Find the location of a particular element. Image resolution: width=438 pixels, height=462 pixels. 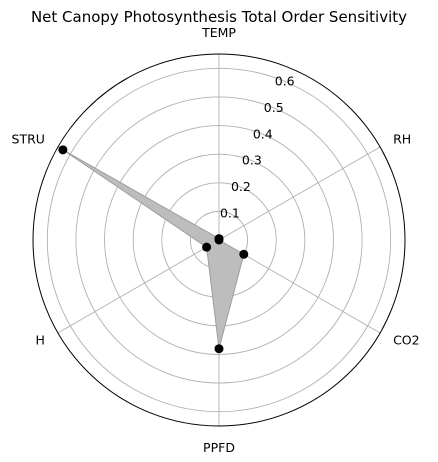

spoke-rh is located at coordinates (299, 193).